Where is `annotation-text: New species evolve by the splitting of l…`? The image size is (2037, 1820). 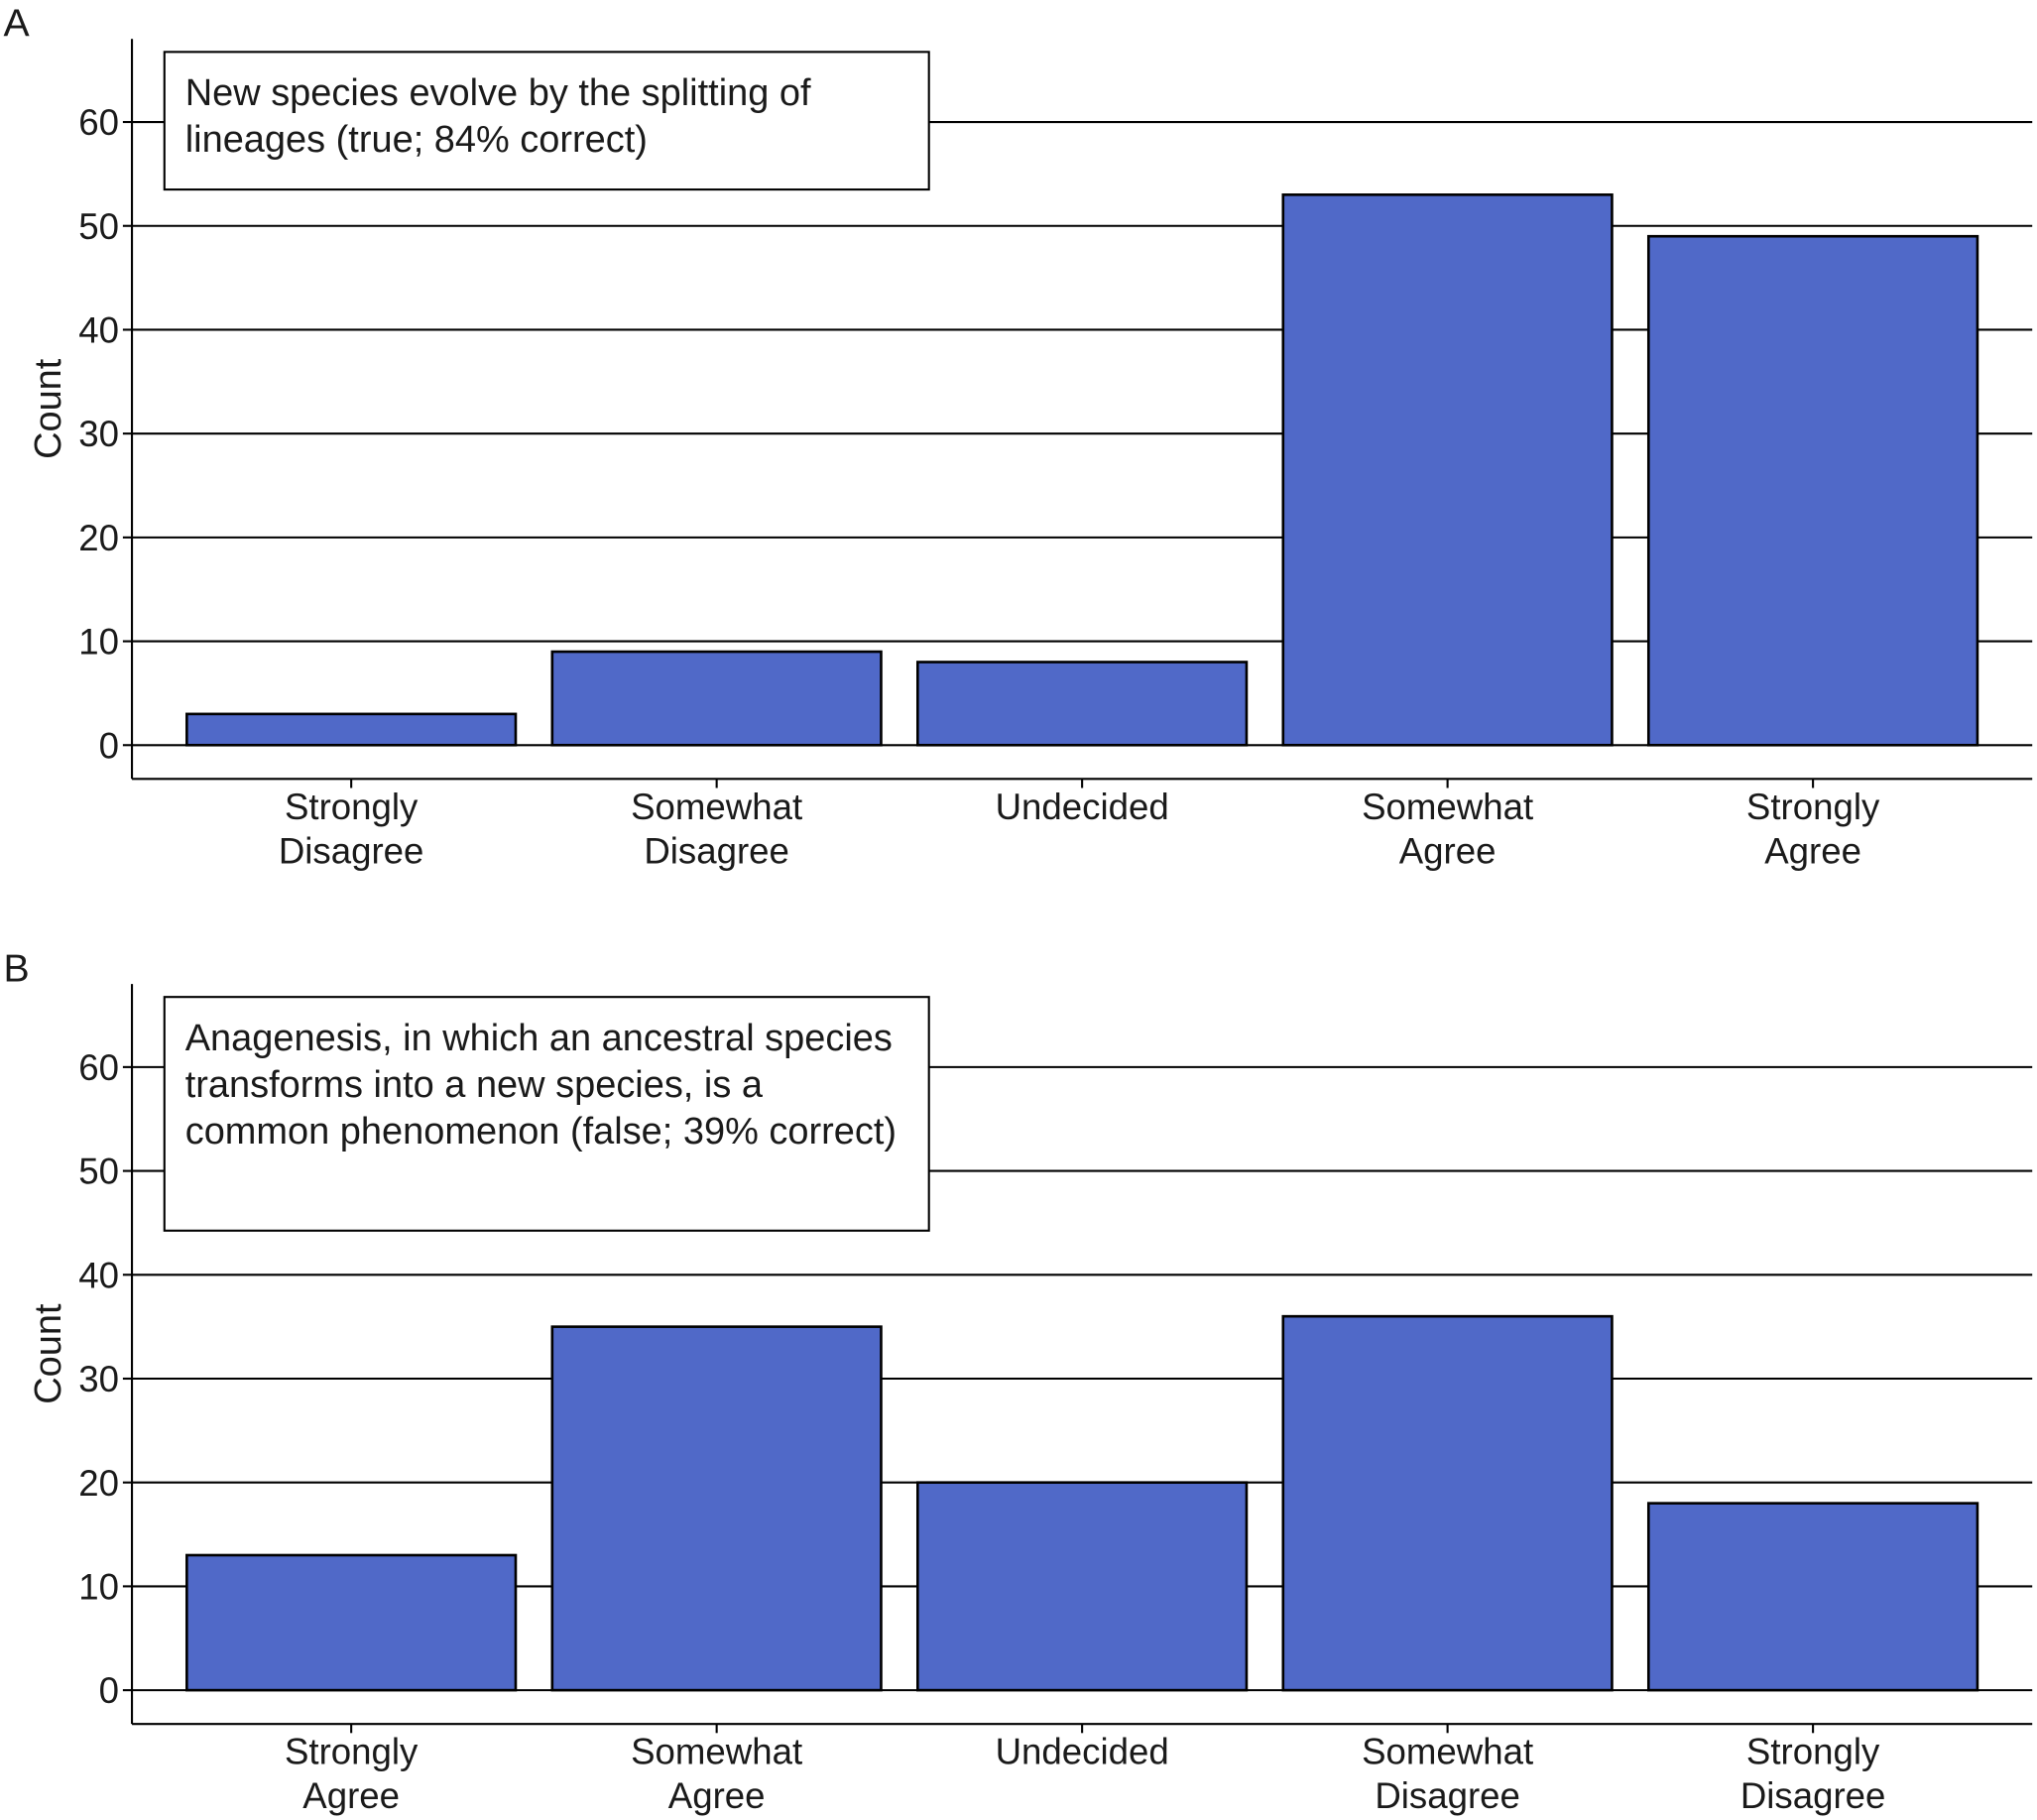 annotation-text: New species evolve by the splitting of l… is located at coordinates (497, 117).